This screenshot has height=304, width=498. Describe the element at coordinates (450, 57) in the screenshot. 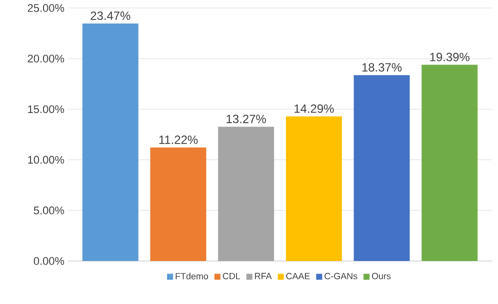

I see `data-label: 19.39%` at that location.